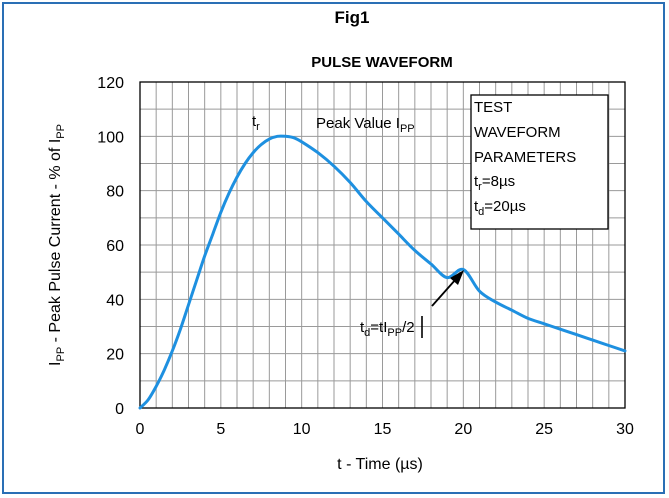 The width and height of the screenshot is (669, 498). Describe the element at coordinates (505, 206) in the screenshot. I see `legend-param-td-val: =20µs` at that location.